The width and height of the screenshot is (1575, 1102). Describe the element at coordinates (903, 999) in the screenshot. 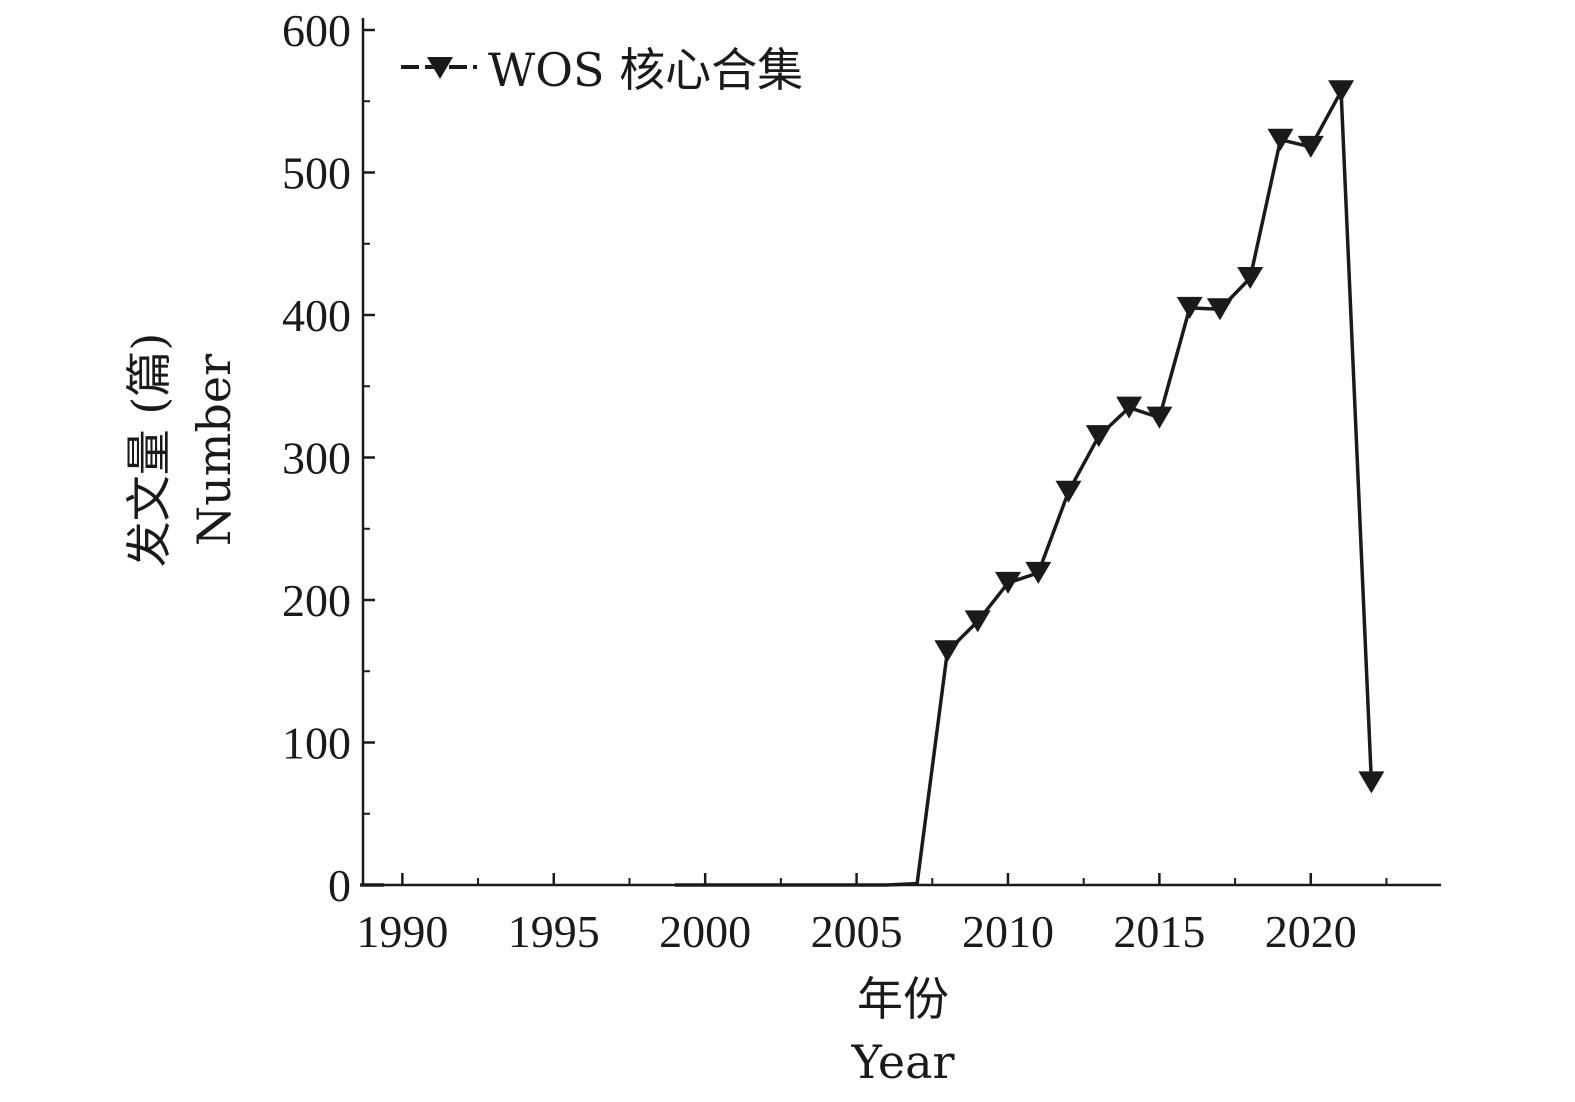

I see `x-axis-title: 年份` at that location.